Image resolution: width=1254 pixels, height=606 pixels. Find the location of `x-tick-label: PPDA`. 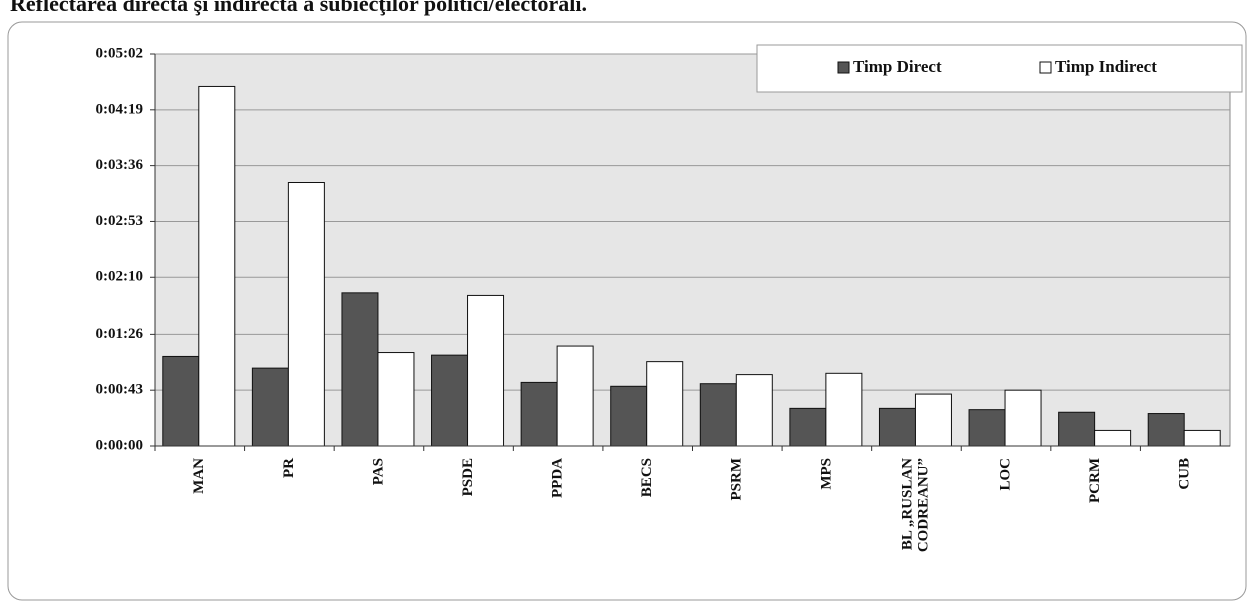

x-tick-label: PPDA is located at coordinates (558, 478).